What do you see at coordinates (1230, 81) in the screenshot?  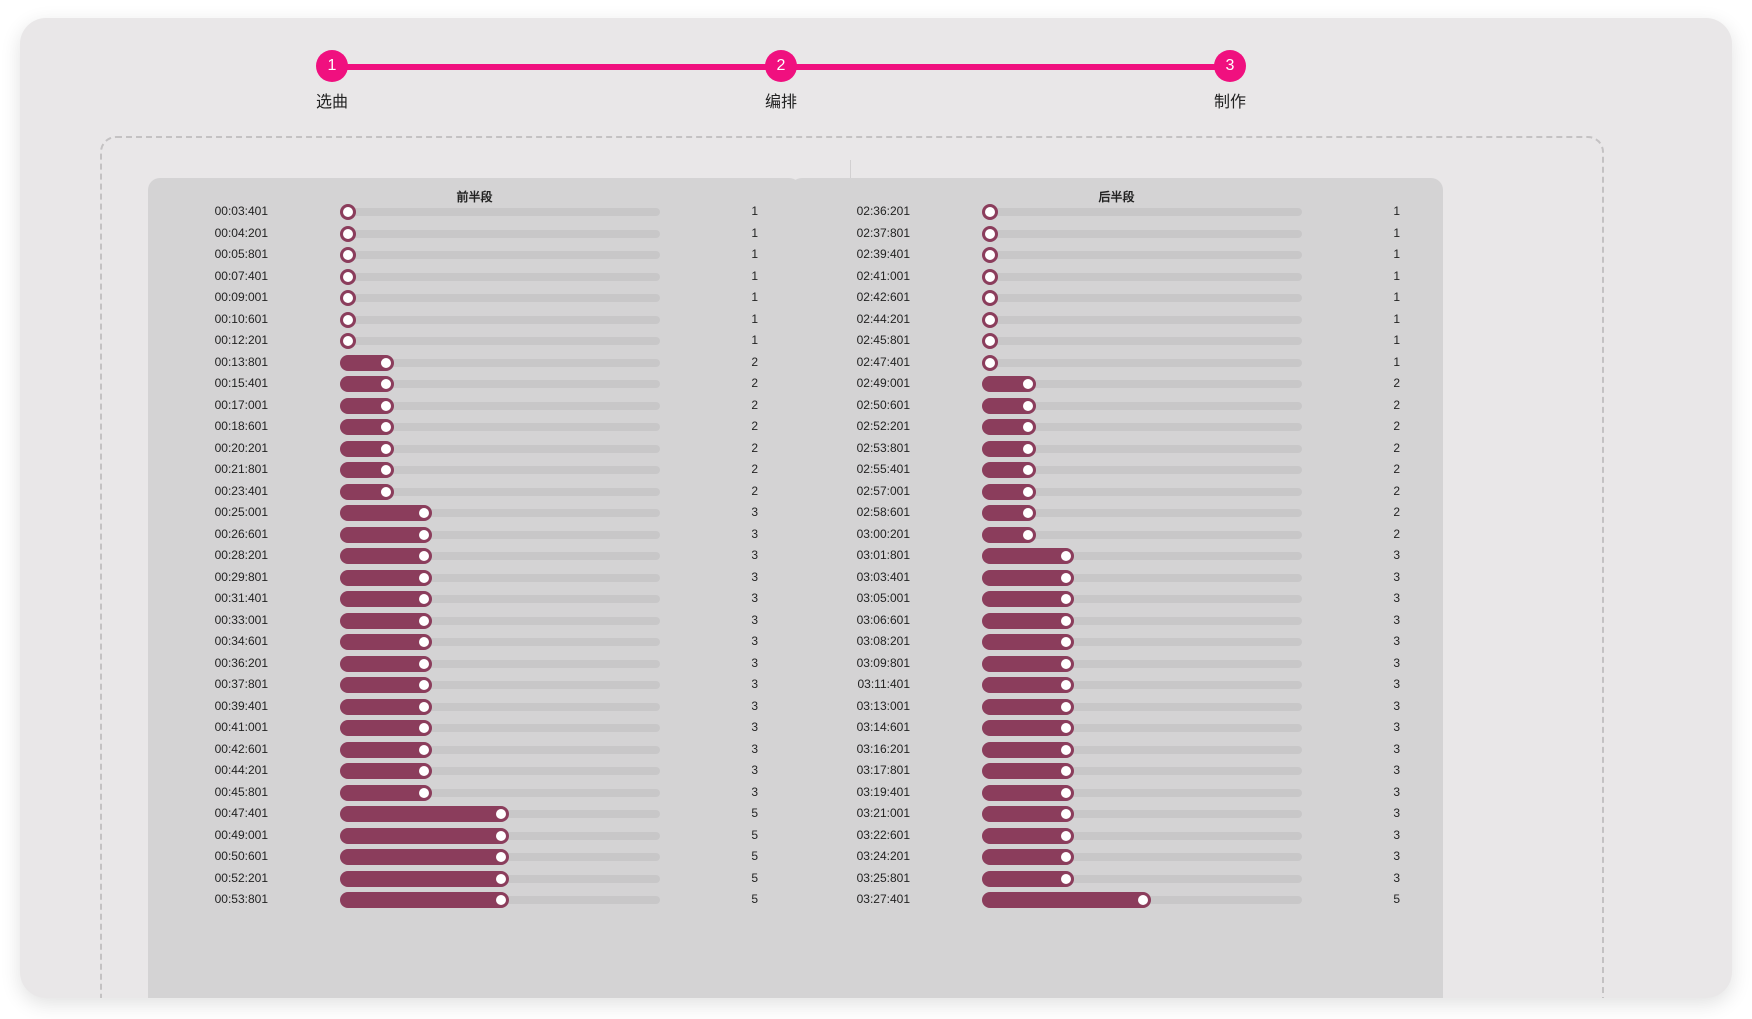 I see `step-produce: 3 制作` at bounding box center [1230, 81].